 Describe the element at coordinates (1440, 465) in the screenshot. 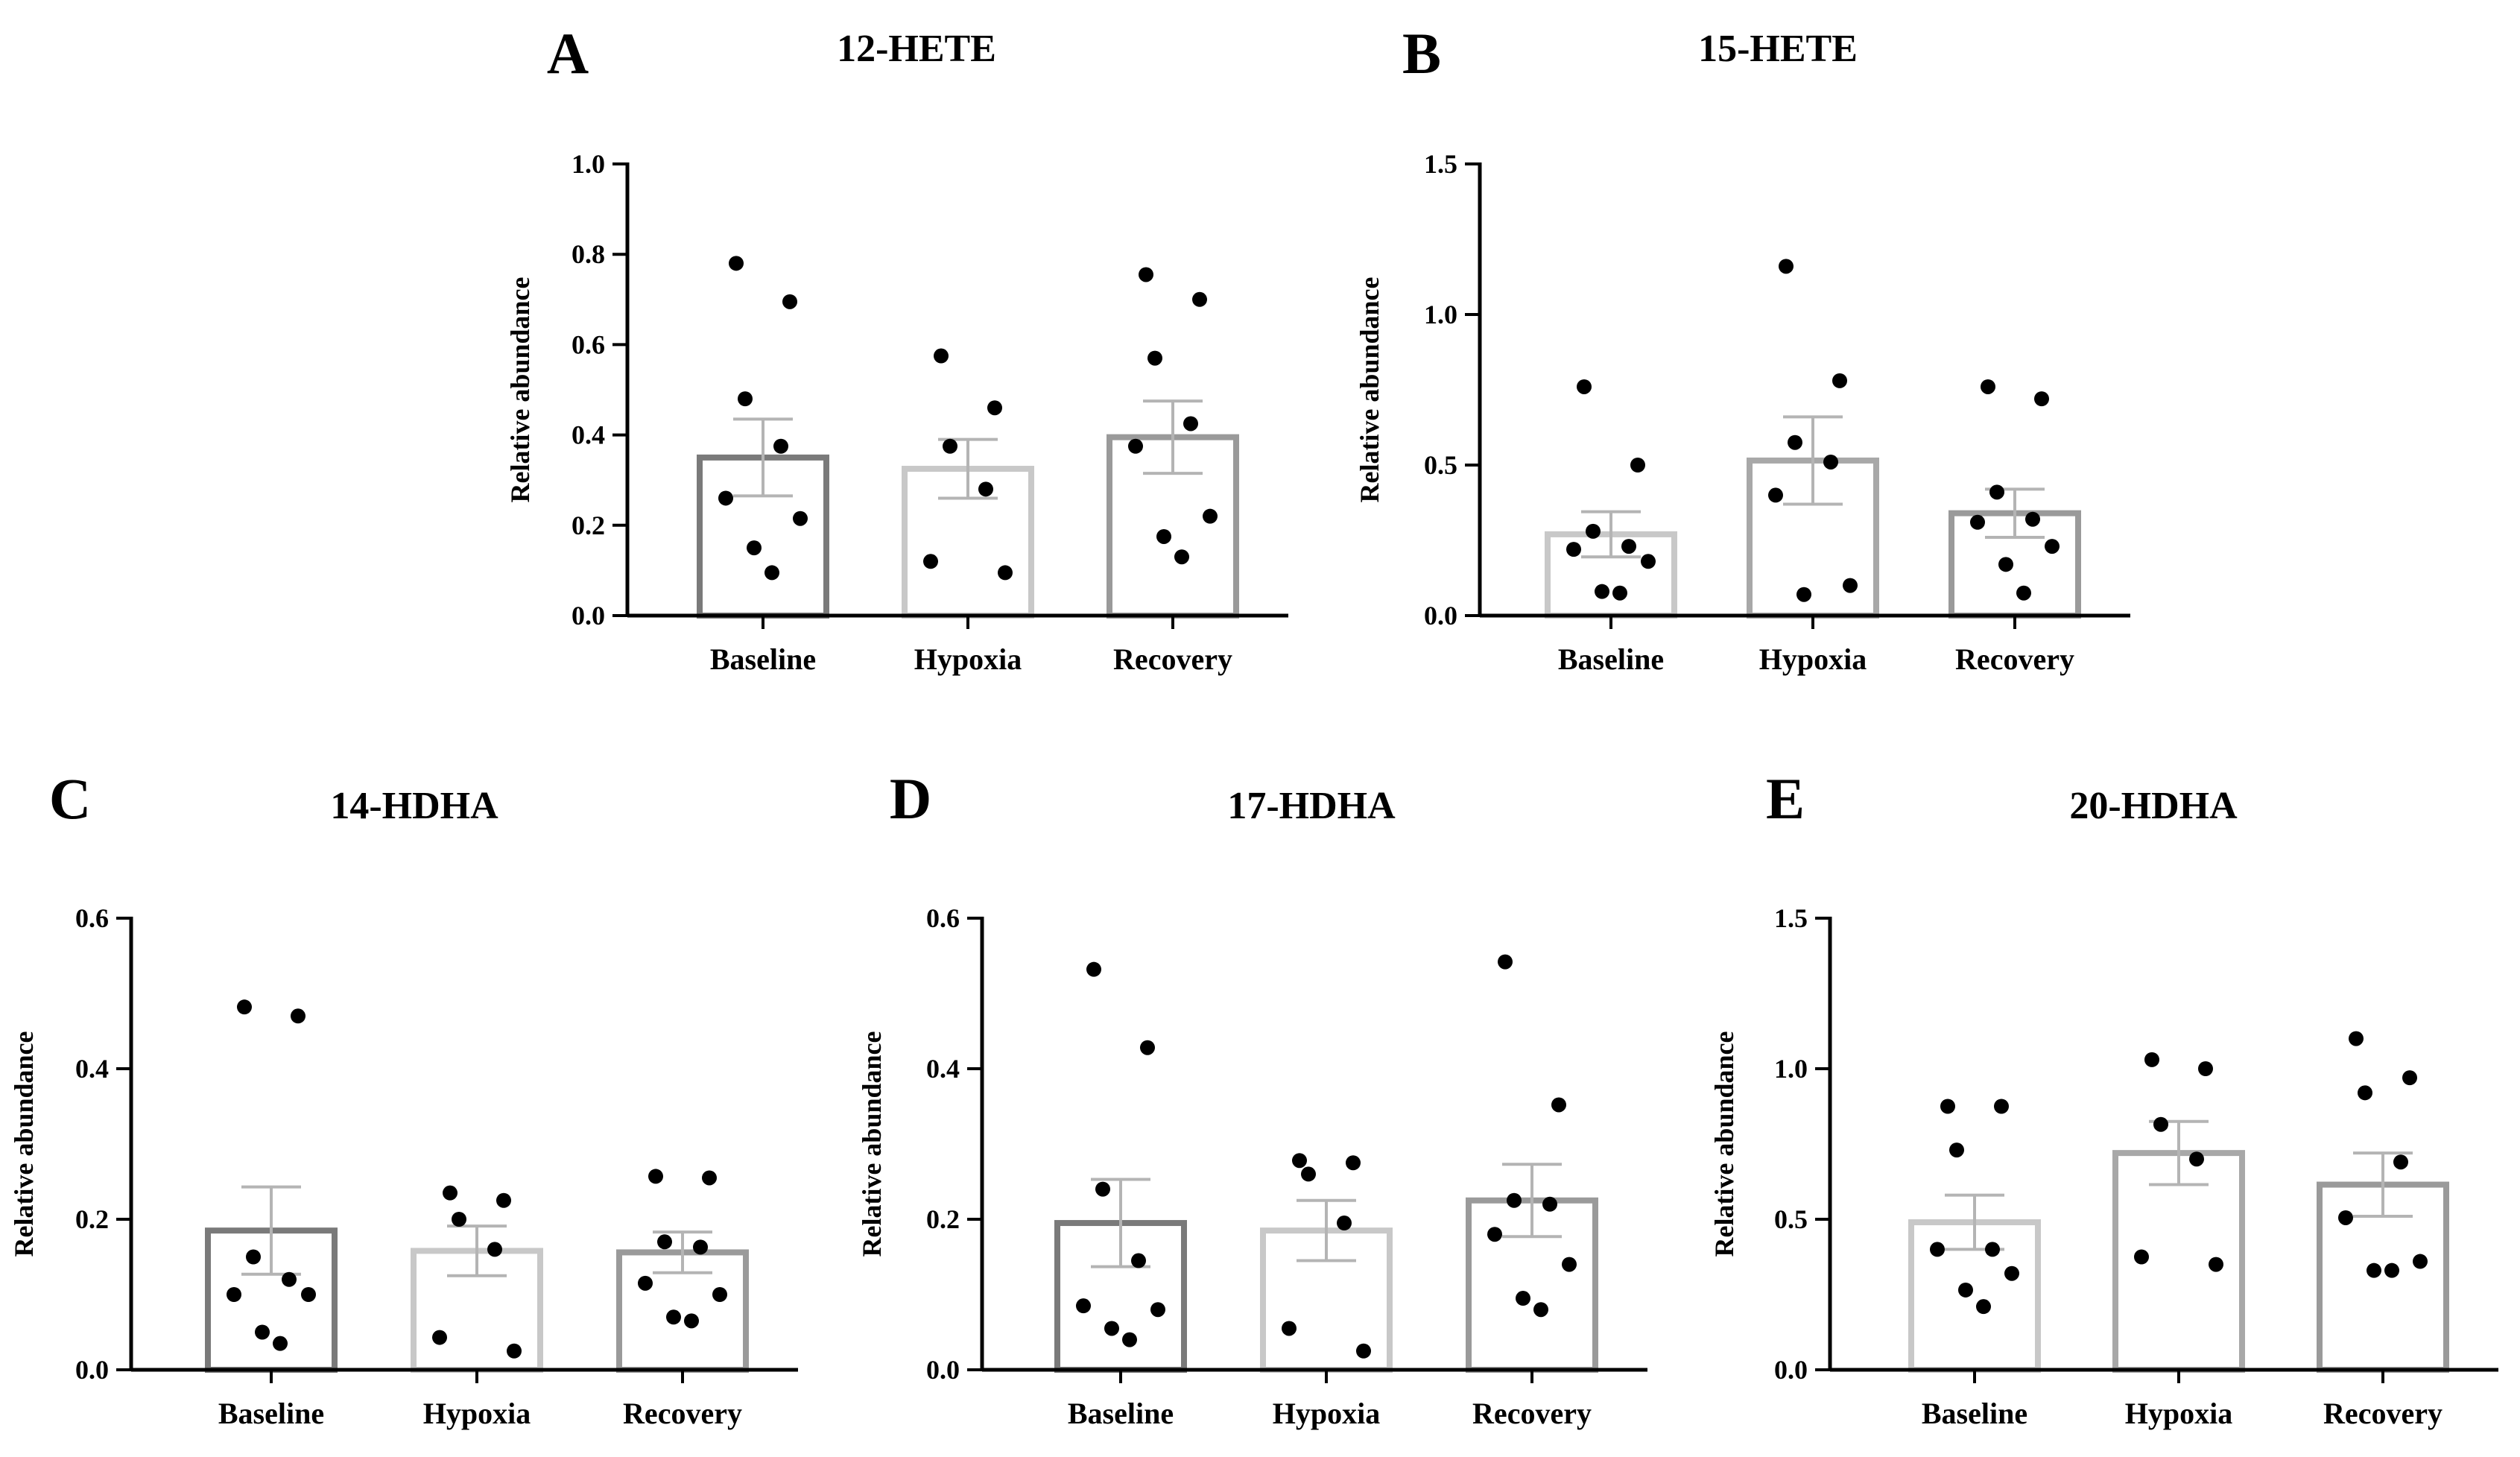

I see `y-tick-label: 0.5` at that location.